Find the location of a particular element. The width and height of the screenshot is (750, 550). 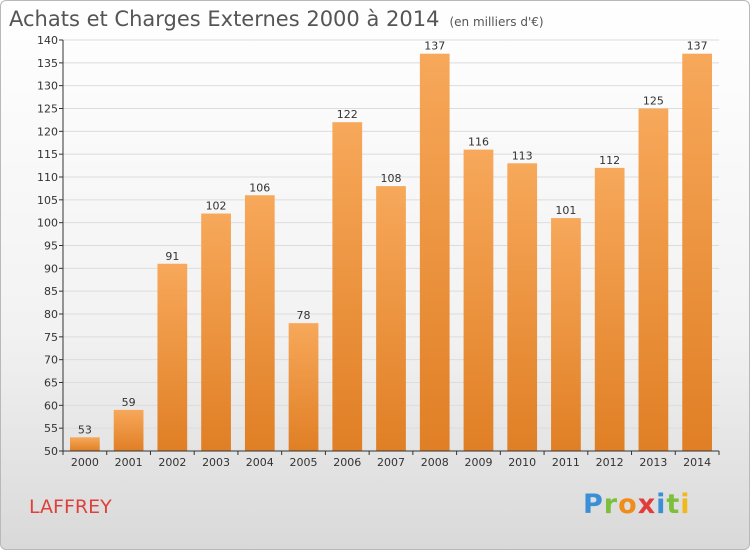

x-tick-label: 2005 is located at coordinates (304, 462).